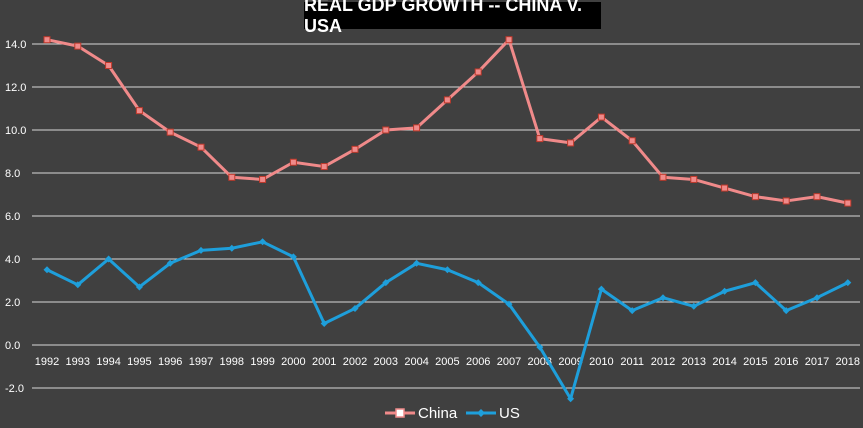  What do you see at coordinates (324, 362) in the screenshot?
I see `x-tick-label: 2001` at bounding box center [324, 362].